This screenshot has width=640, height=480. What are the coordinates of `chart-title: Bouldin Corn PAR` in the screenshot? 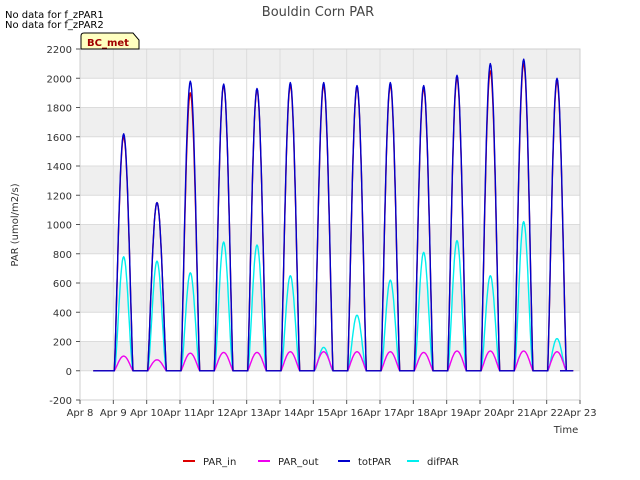 It's located at (318, 12).